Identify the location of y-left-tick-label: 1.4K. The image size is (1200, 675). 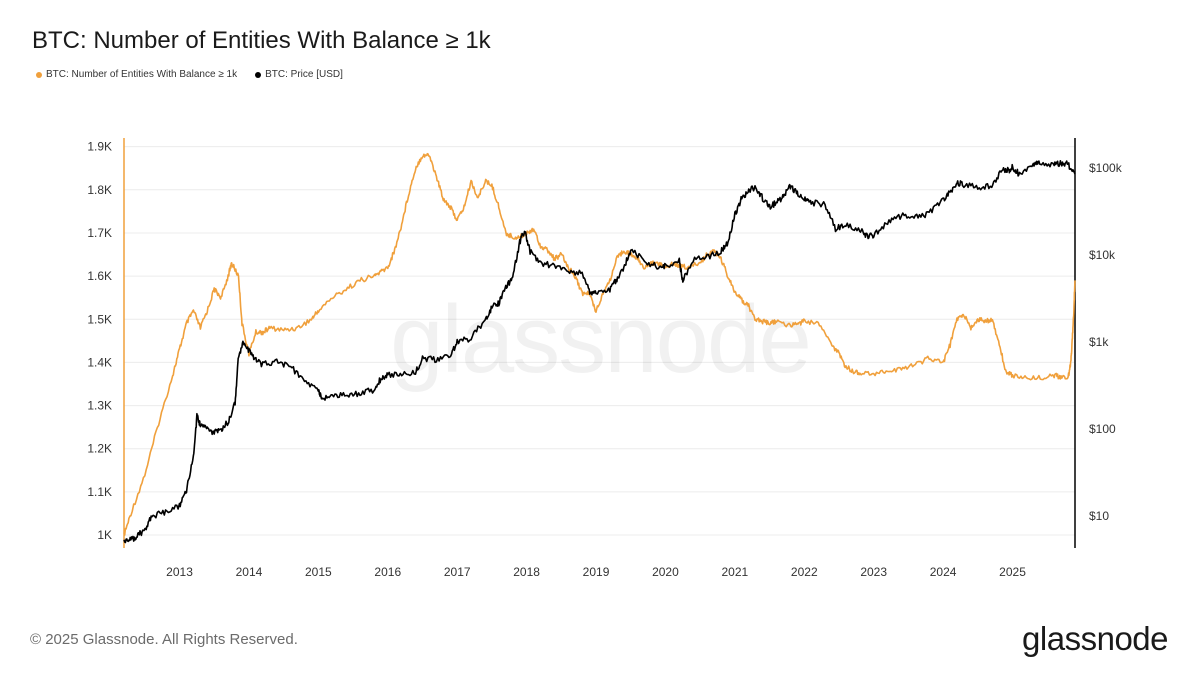
(99, 362).